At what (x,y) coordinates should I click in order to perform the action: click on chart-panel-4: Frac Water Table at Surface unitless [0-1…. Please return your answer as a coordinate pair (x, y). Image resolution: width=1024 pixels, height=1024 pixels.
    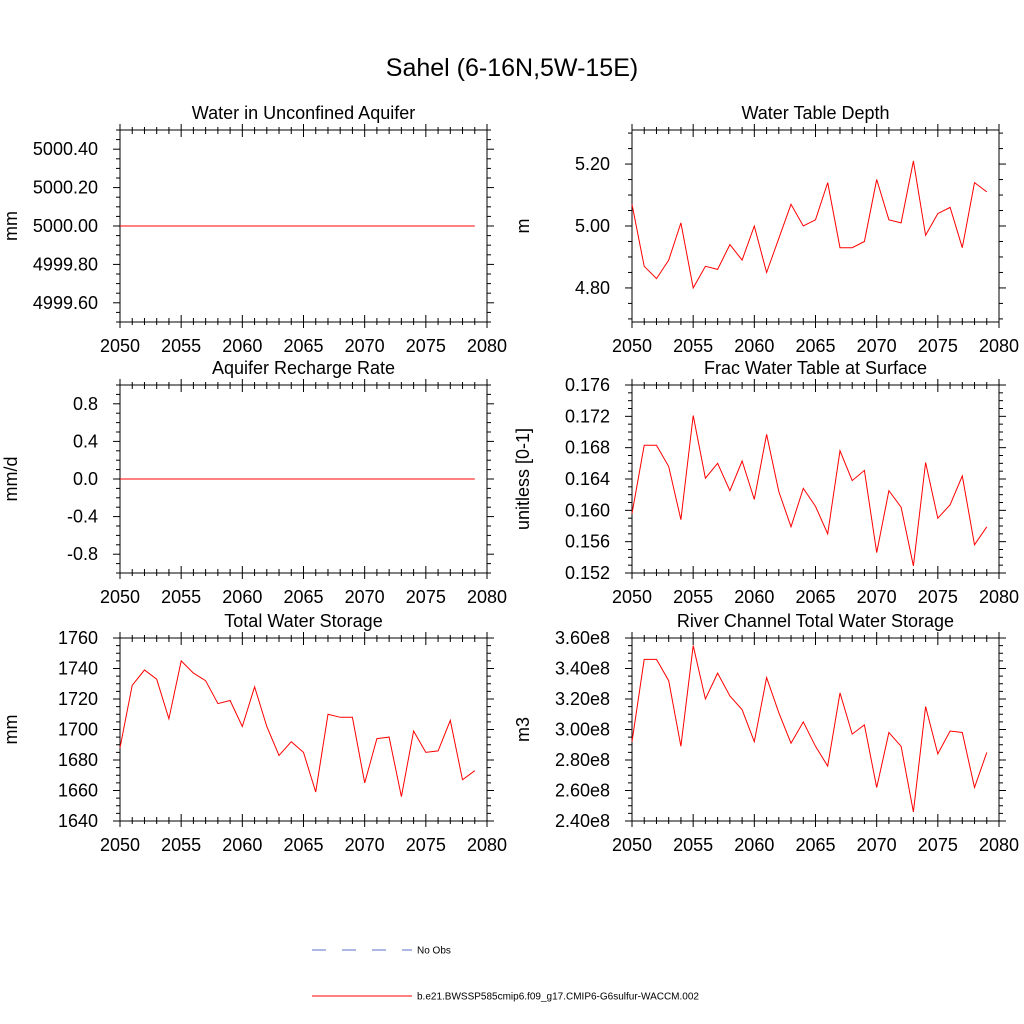
    Looking at the image, I should click on (766, 482).